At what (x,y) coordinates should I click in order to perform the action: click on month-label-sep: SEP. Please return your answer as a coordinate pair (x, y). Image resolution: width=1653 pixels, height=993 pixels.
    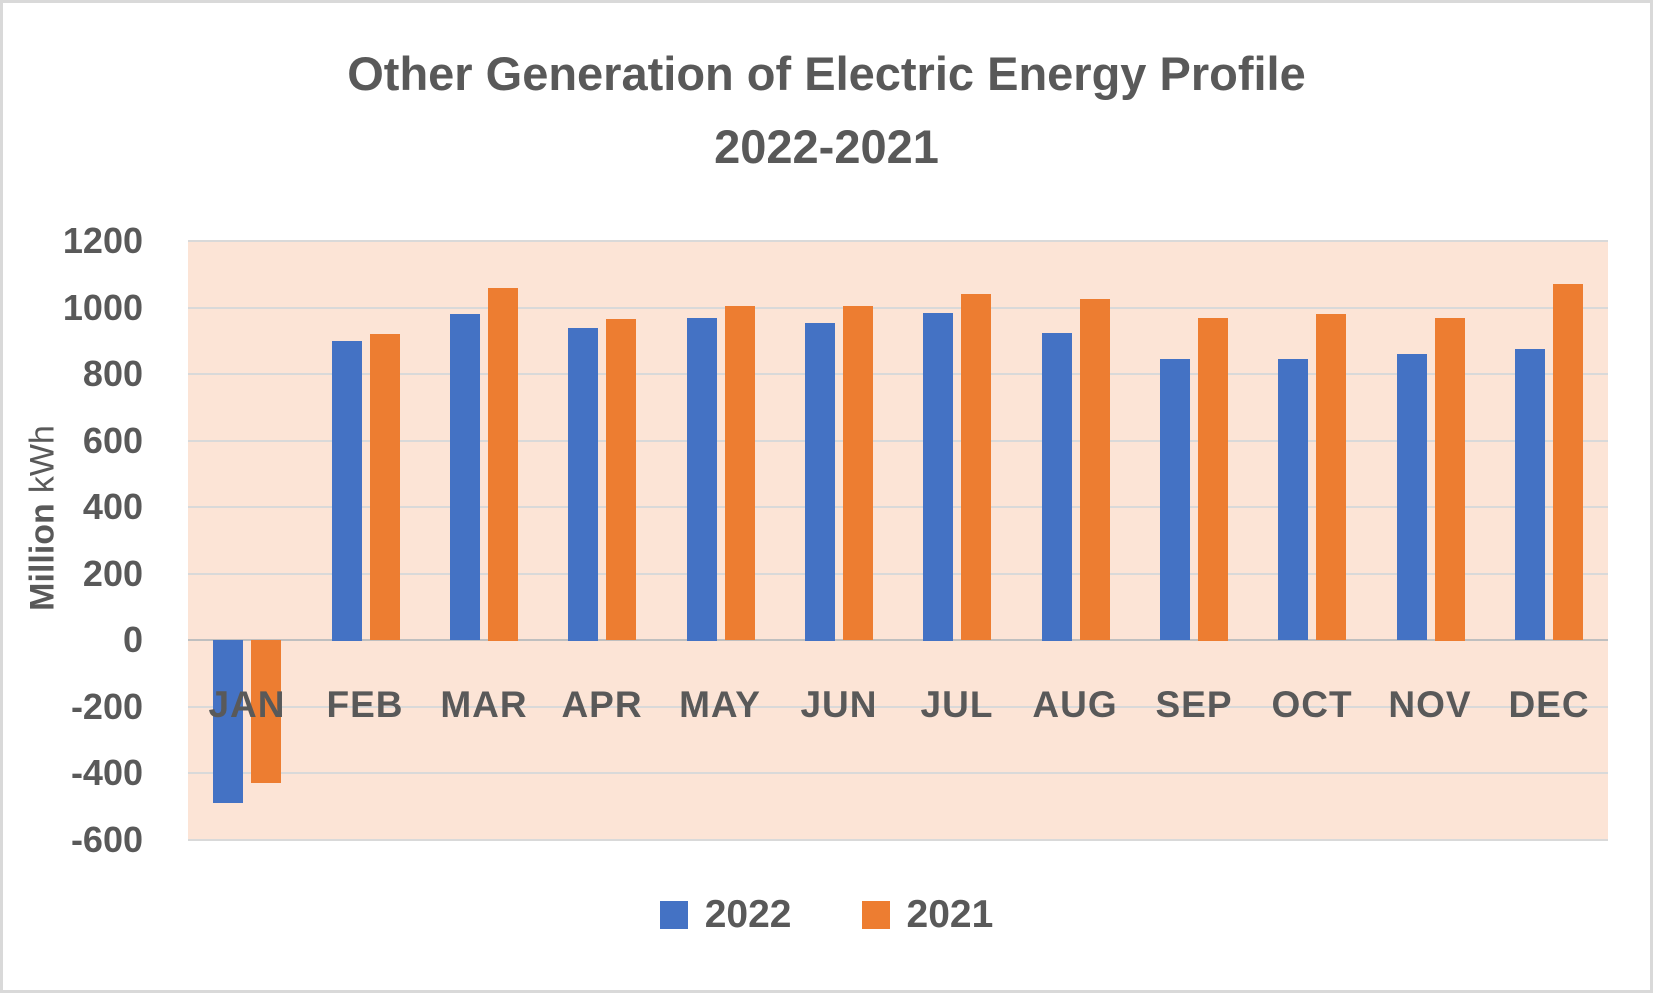
    Looking at the image, I should click on (1194, 704).